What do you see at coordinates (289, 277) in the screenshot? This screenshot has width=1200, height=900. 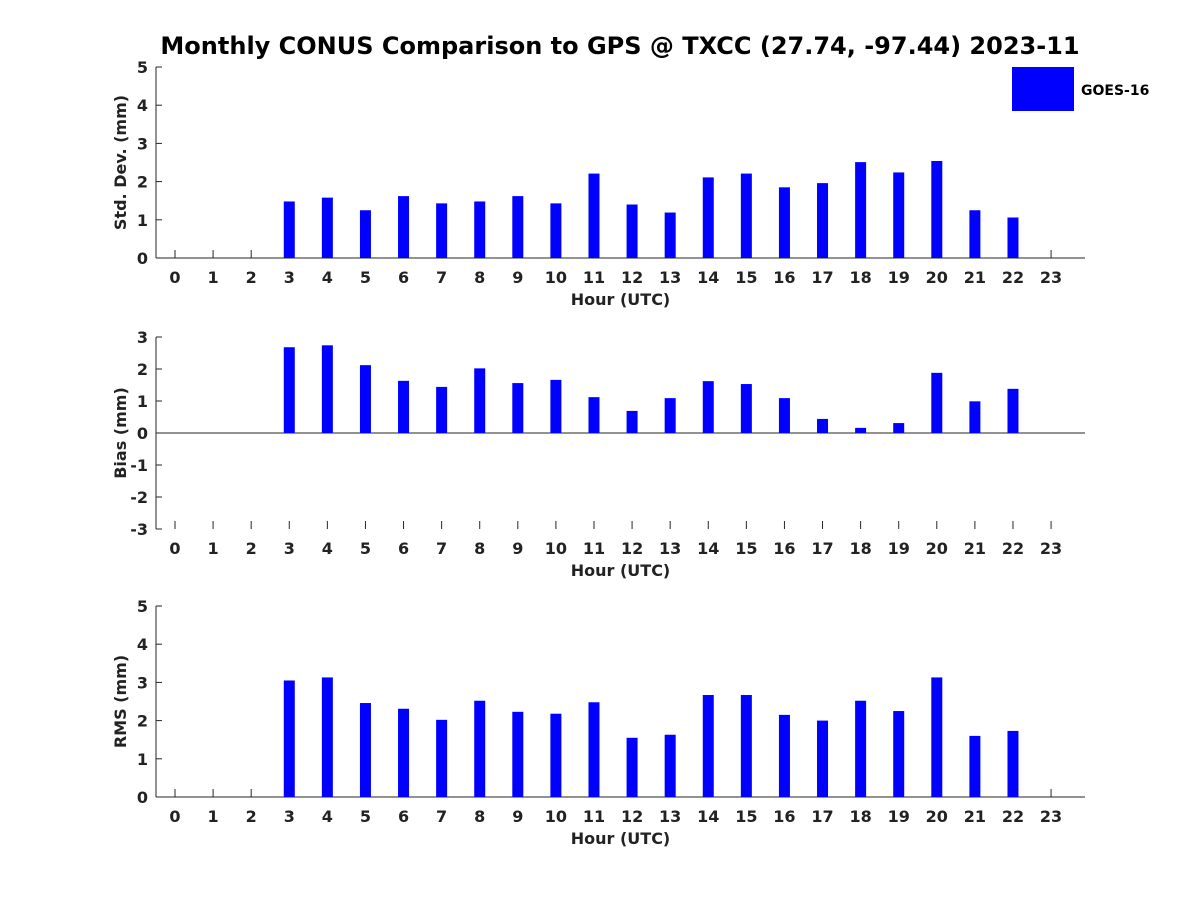 I see `stddev-x-tick-label: 3` at bounding box center [289, 277].